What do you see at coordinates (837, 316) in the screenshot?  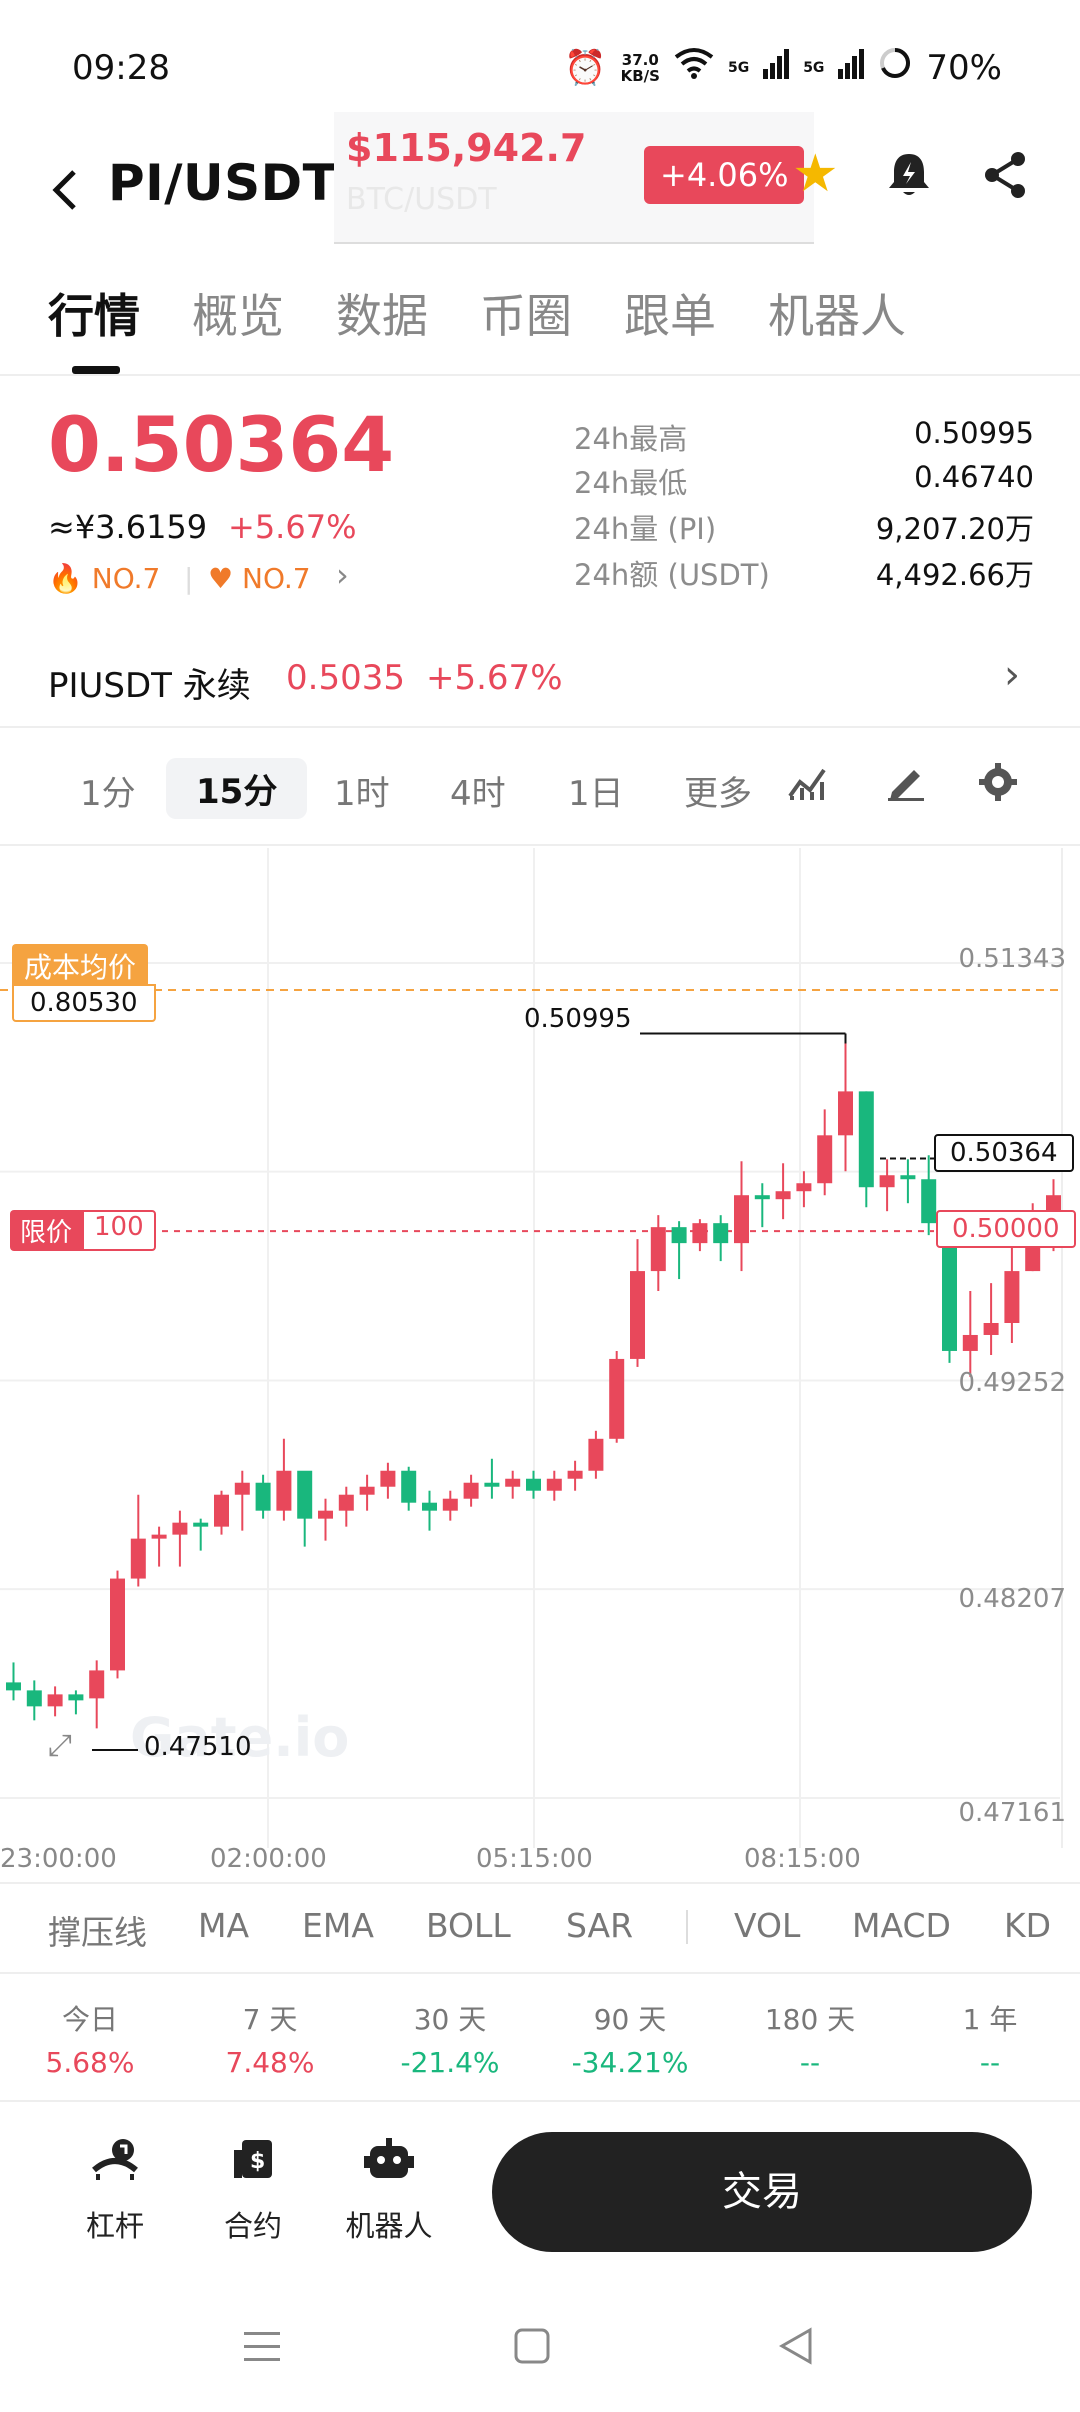 I see `tab-bot: 机器人` at bounding box center [837, 316].